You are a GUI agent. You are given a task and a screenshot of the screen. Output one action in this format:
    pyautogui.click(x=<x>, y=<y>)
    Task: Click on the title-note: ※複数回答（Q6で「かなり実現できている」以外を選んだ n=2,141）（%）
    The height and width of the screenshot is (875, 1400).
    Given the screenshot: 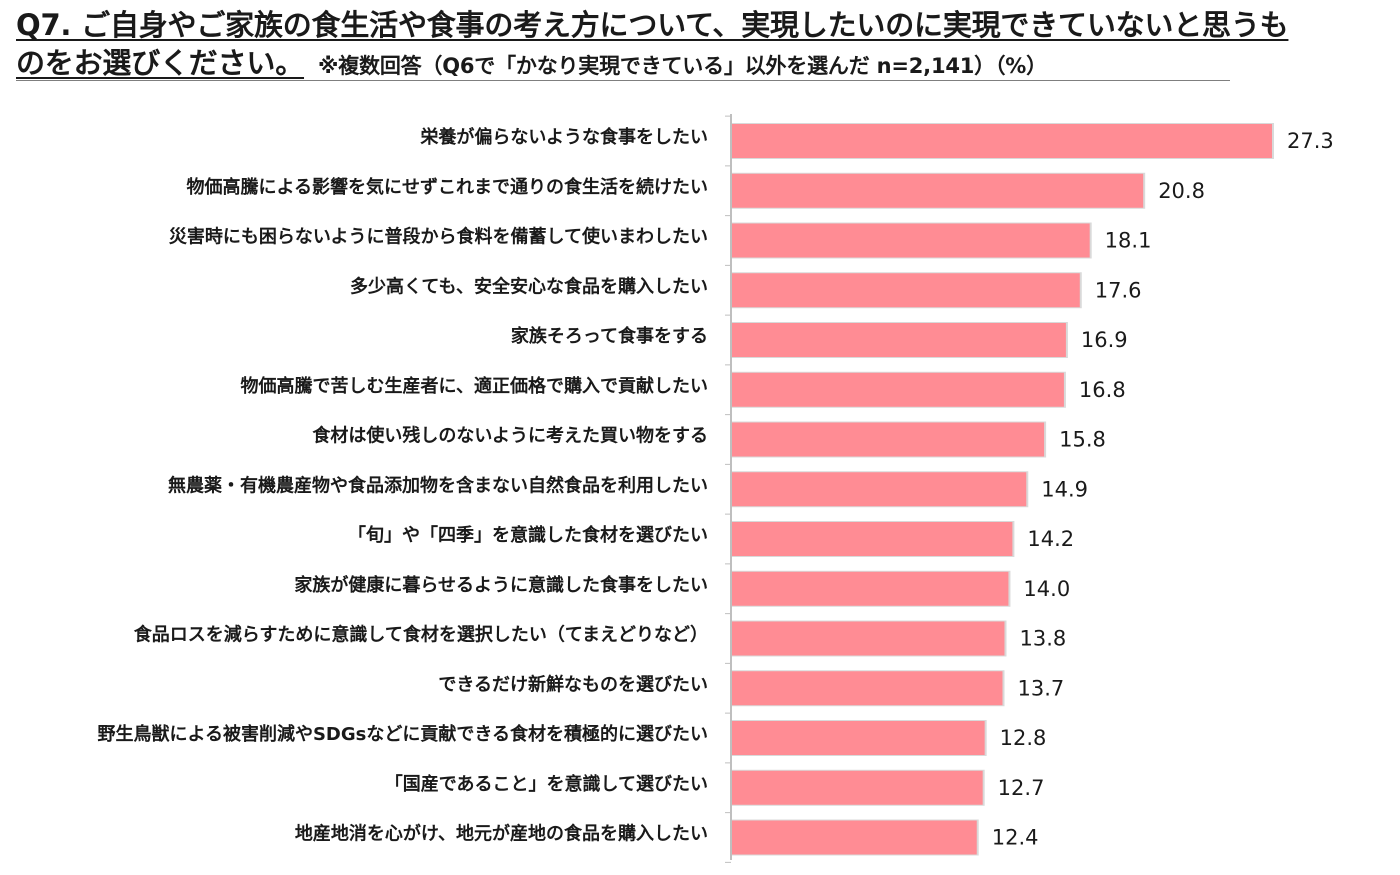 What is the action you would take?
    pyautogui.click(x=682, y=66)
    